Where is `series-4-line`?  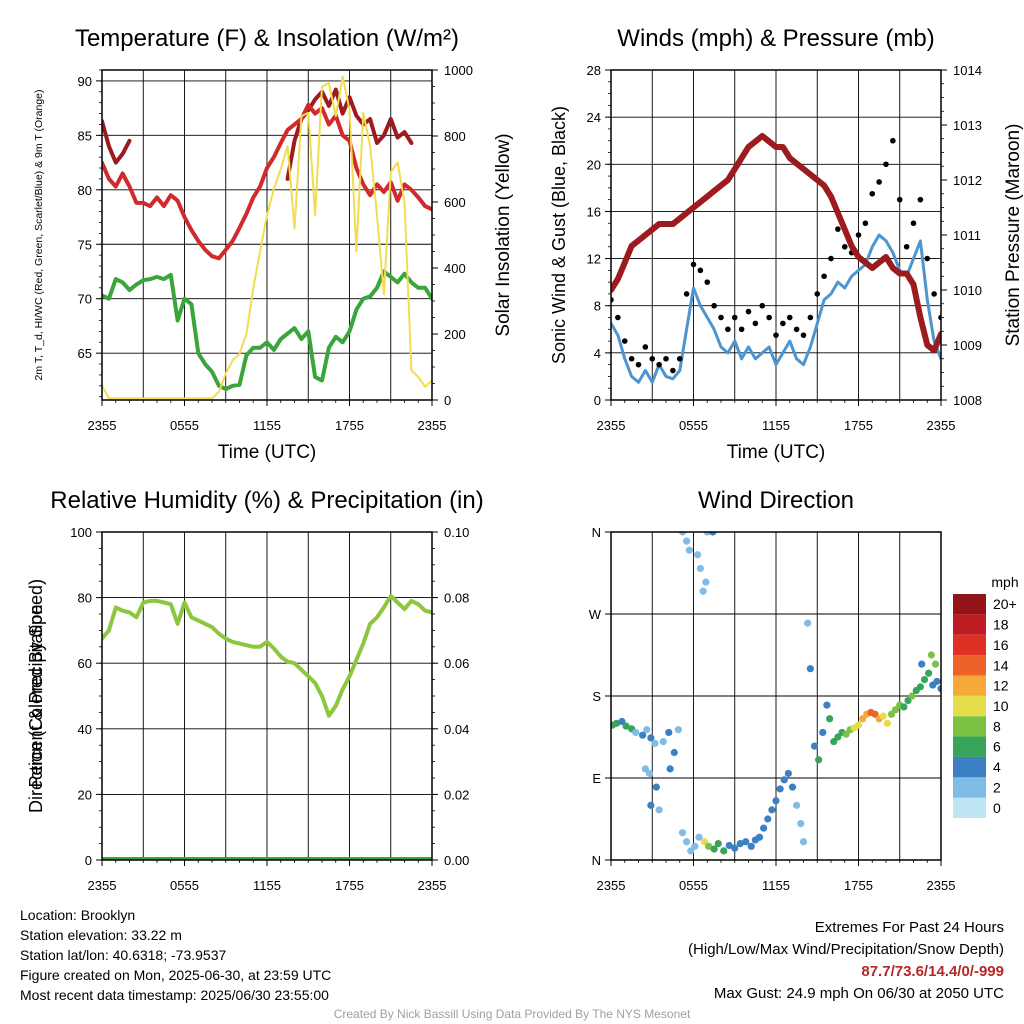 series-4-line is located at coordinates (267, 237).